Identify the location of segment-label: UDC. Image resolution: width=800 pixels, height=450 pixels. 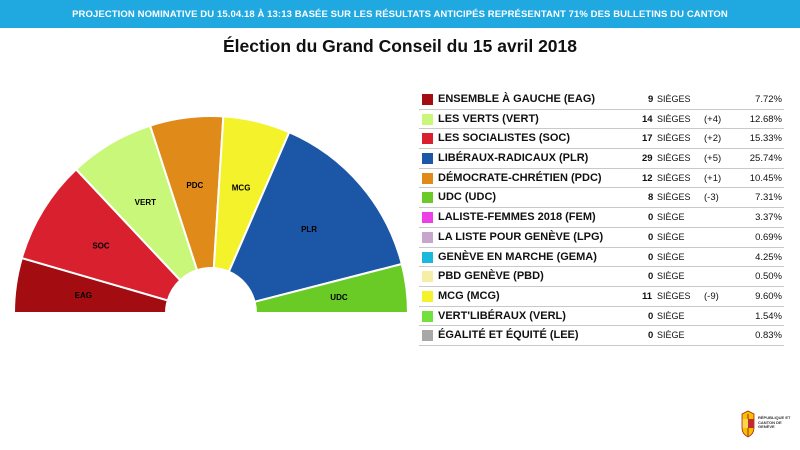
(339, 297).